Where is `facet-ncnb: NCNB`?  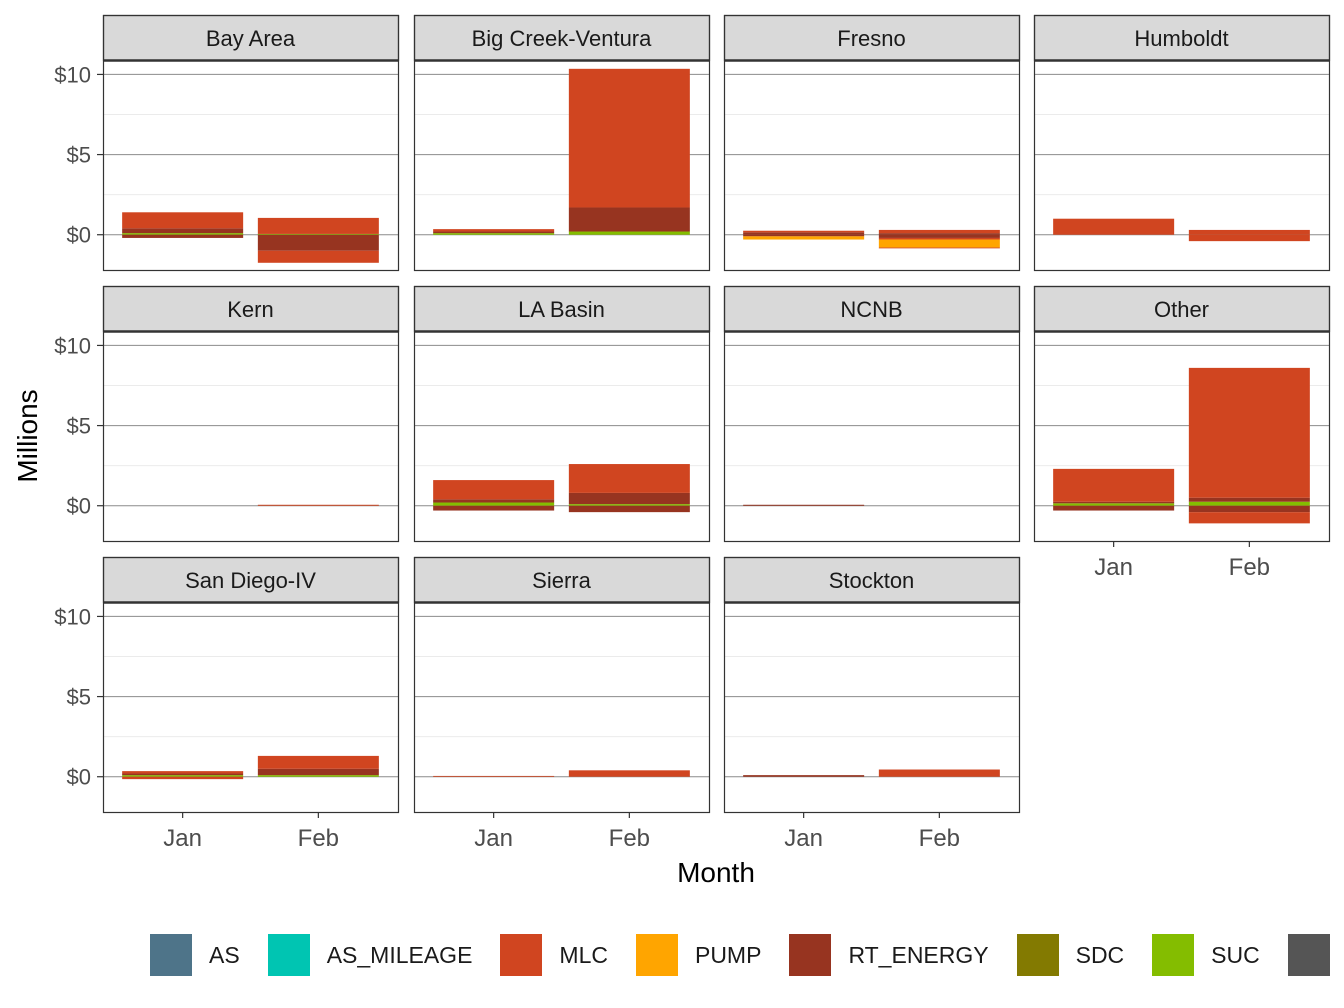 facet-ncnb: NCNB is located at coordinates (872, 414).